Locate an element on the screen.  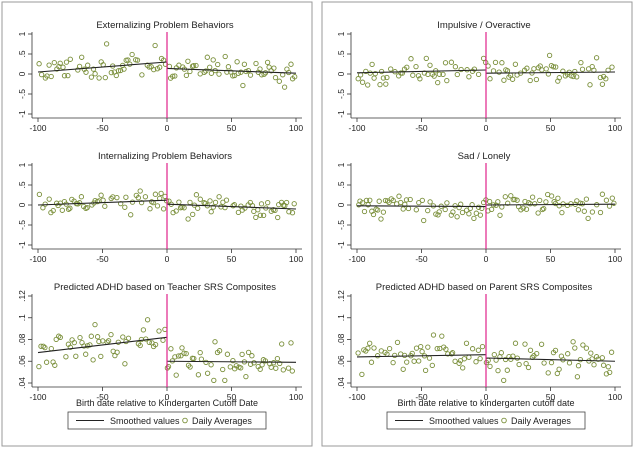
y-tick-label: 0 is located at coordinates (22, 204).